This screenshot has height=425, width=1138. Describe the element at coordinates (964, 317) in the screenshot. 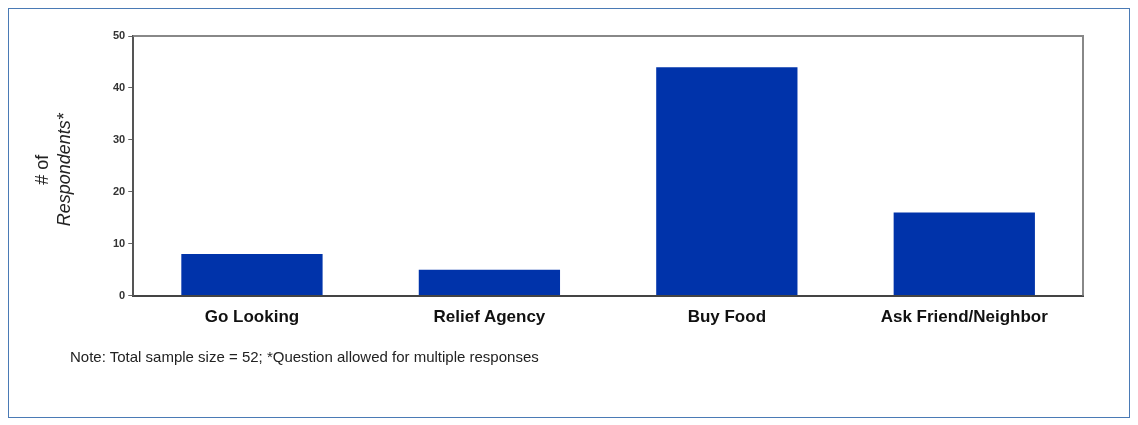

I see `x-tick-label: Ask Friend/Neighbor` at that location.